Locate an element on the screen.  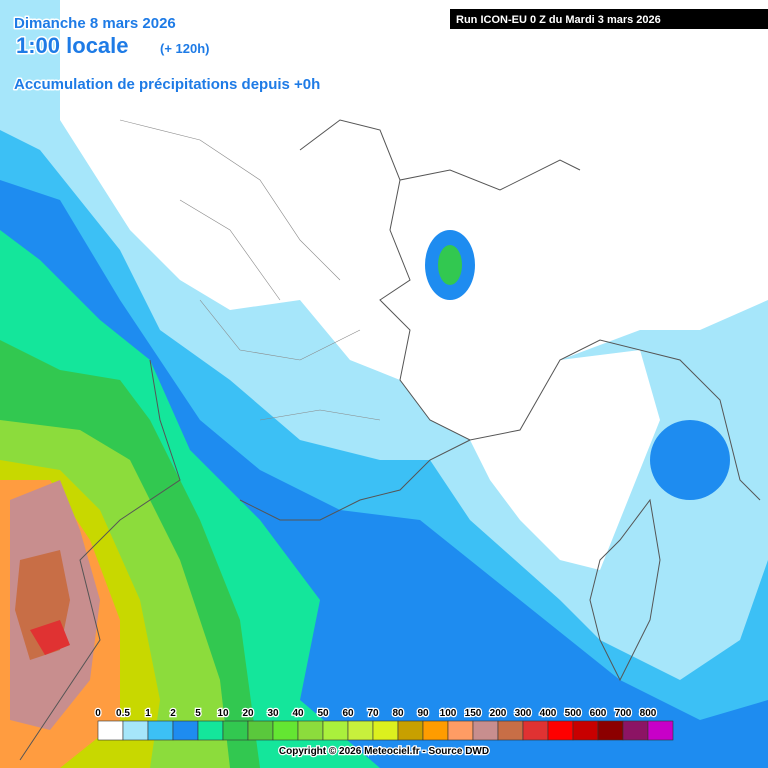
legend-label: 300 is located at coordinates (523, 713).